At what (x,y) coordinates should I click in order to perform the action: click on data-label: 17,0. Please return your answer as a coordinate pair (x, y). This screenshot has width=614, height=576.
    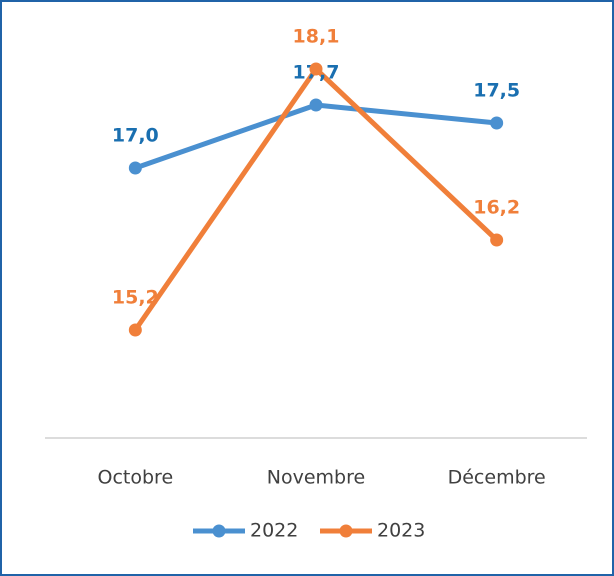
    Looking at the image, I should click on (135, 136).